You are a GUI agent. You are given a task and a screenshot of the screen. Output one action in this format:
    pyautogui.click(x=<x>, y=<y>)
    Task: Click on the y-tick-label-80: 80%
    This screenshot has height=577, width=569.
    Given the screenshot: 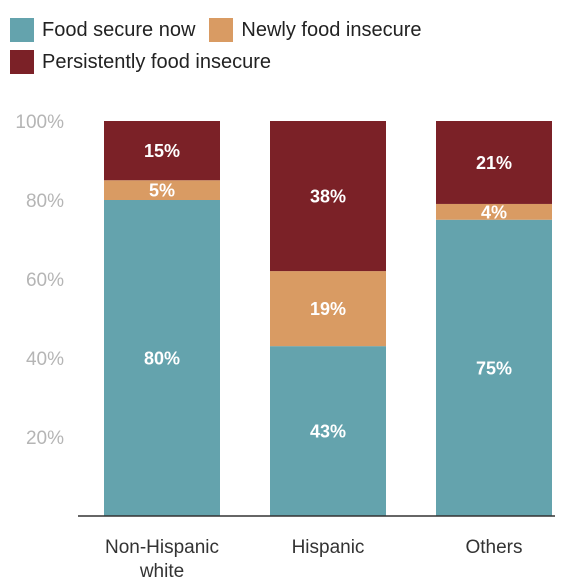 What is the action you would take?
    pyautogui.click(x=45, y=201)
    